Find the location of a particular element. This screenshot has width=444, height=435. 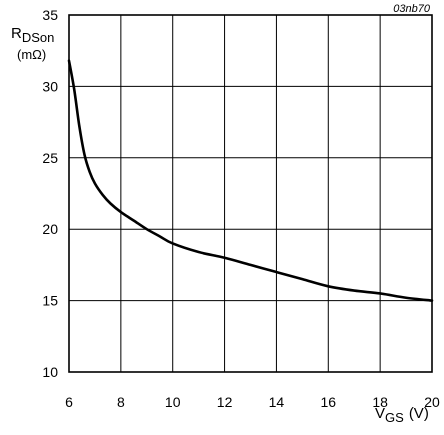

x-tick-label: 10 is located at coordinates (173, 402).